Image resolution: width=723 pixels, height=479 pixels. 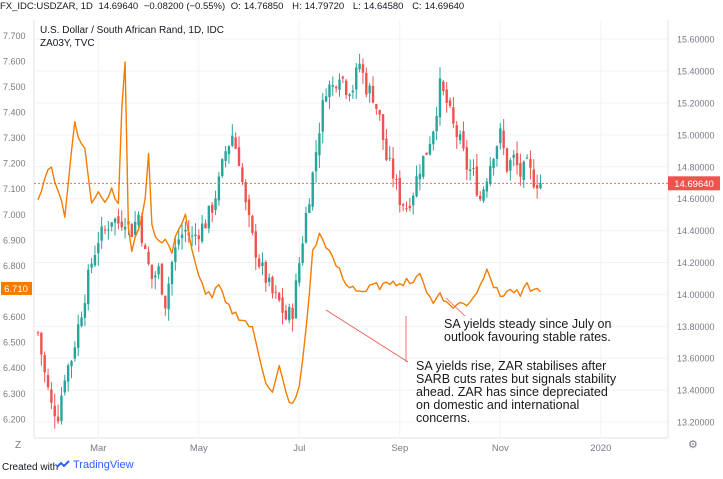 What do you see at coordinates (696, 263) in the screenshot?
I see `right-tick-label: 14.20000` at bounding box center [696, 263].